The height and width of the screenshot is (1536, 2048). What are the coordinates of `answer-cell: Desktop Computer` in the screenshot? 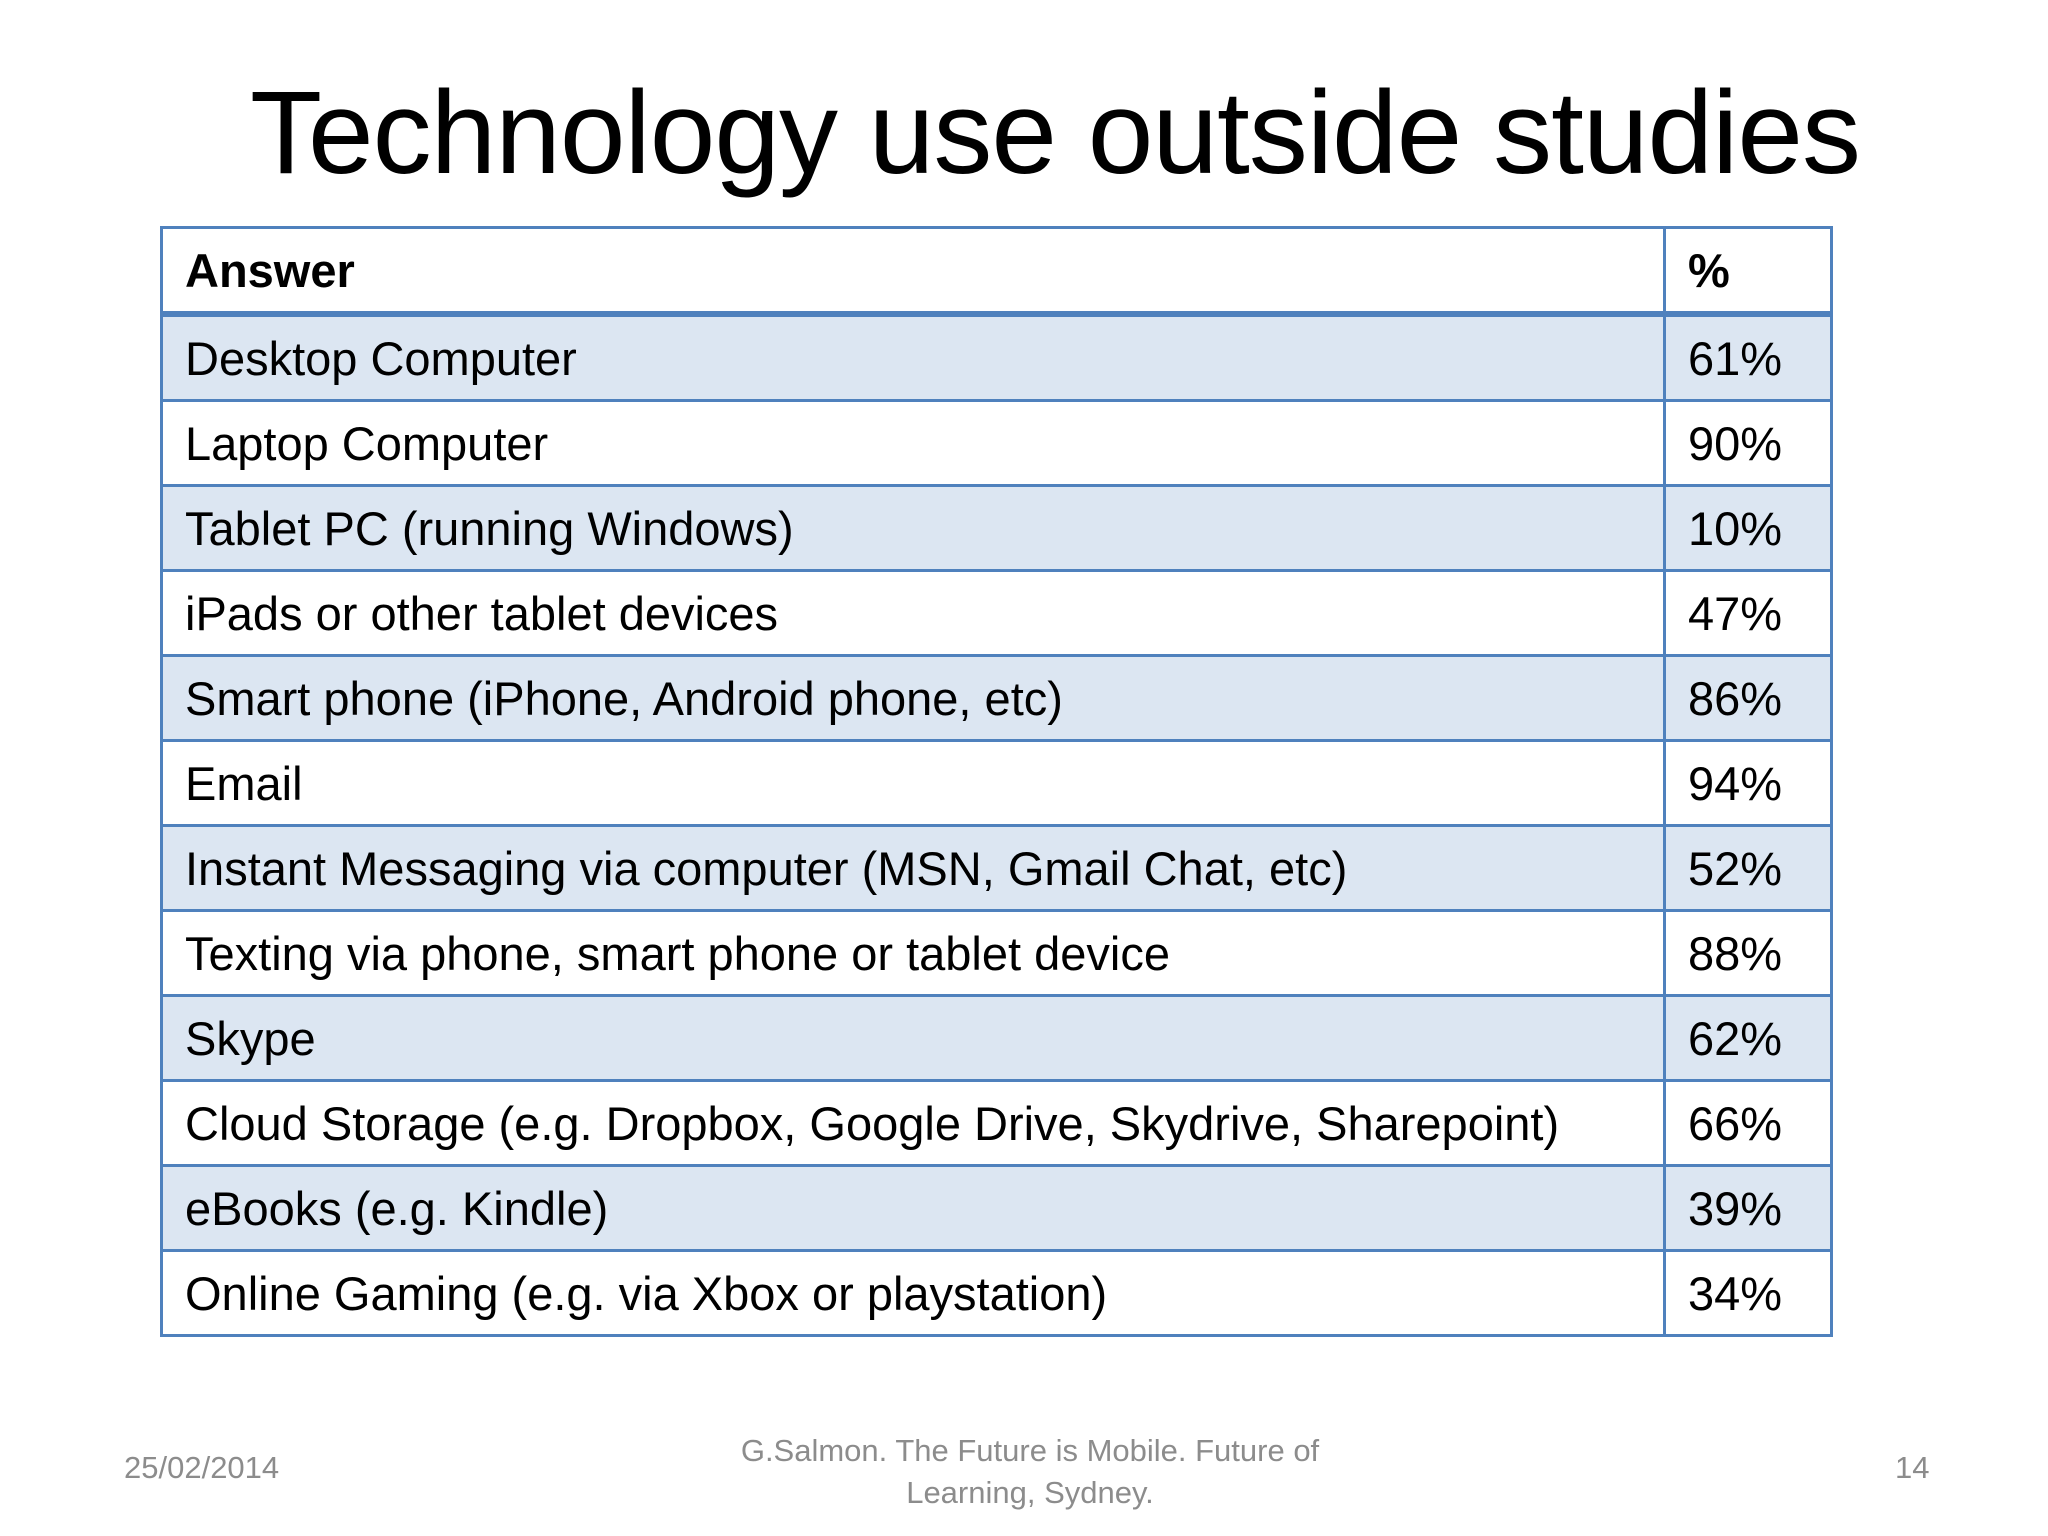 It's located at (913, 357).